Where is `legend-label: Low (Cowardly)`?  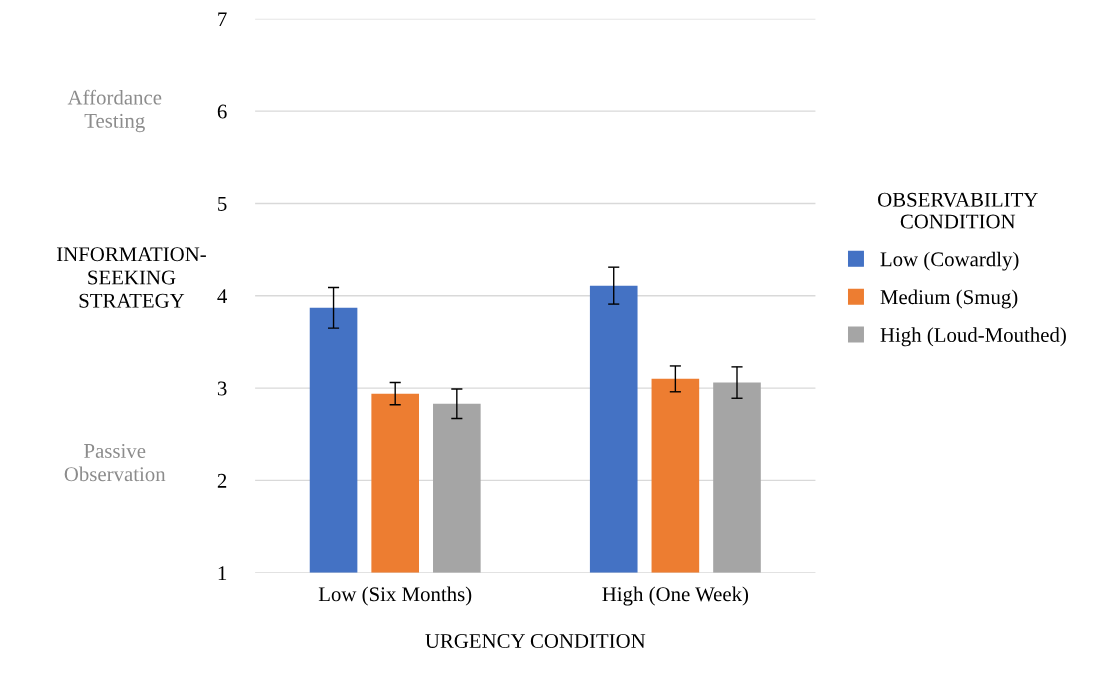
legend-label: Low (Cowardly) is located at coordinates (949, 261).